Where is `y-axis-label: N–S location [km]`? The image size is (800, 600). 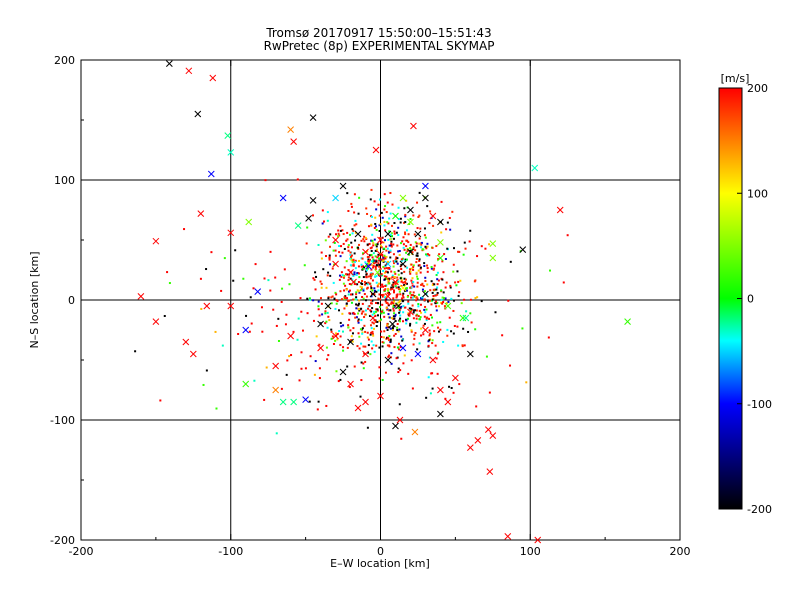 y-axis-label: N–S location [km] is located at coordinates (34, 299).